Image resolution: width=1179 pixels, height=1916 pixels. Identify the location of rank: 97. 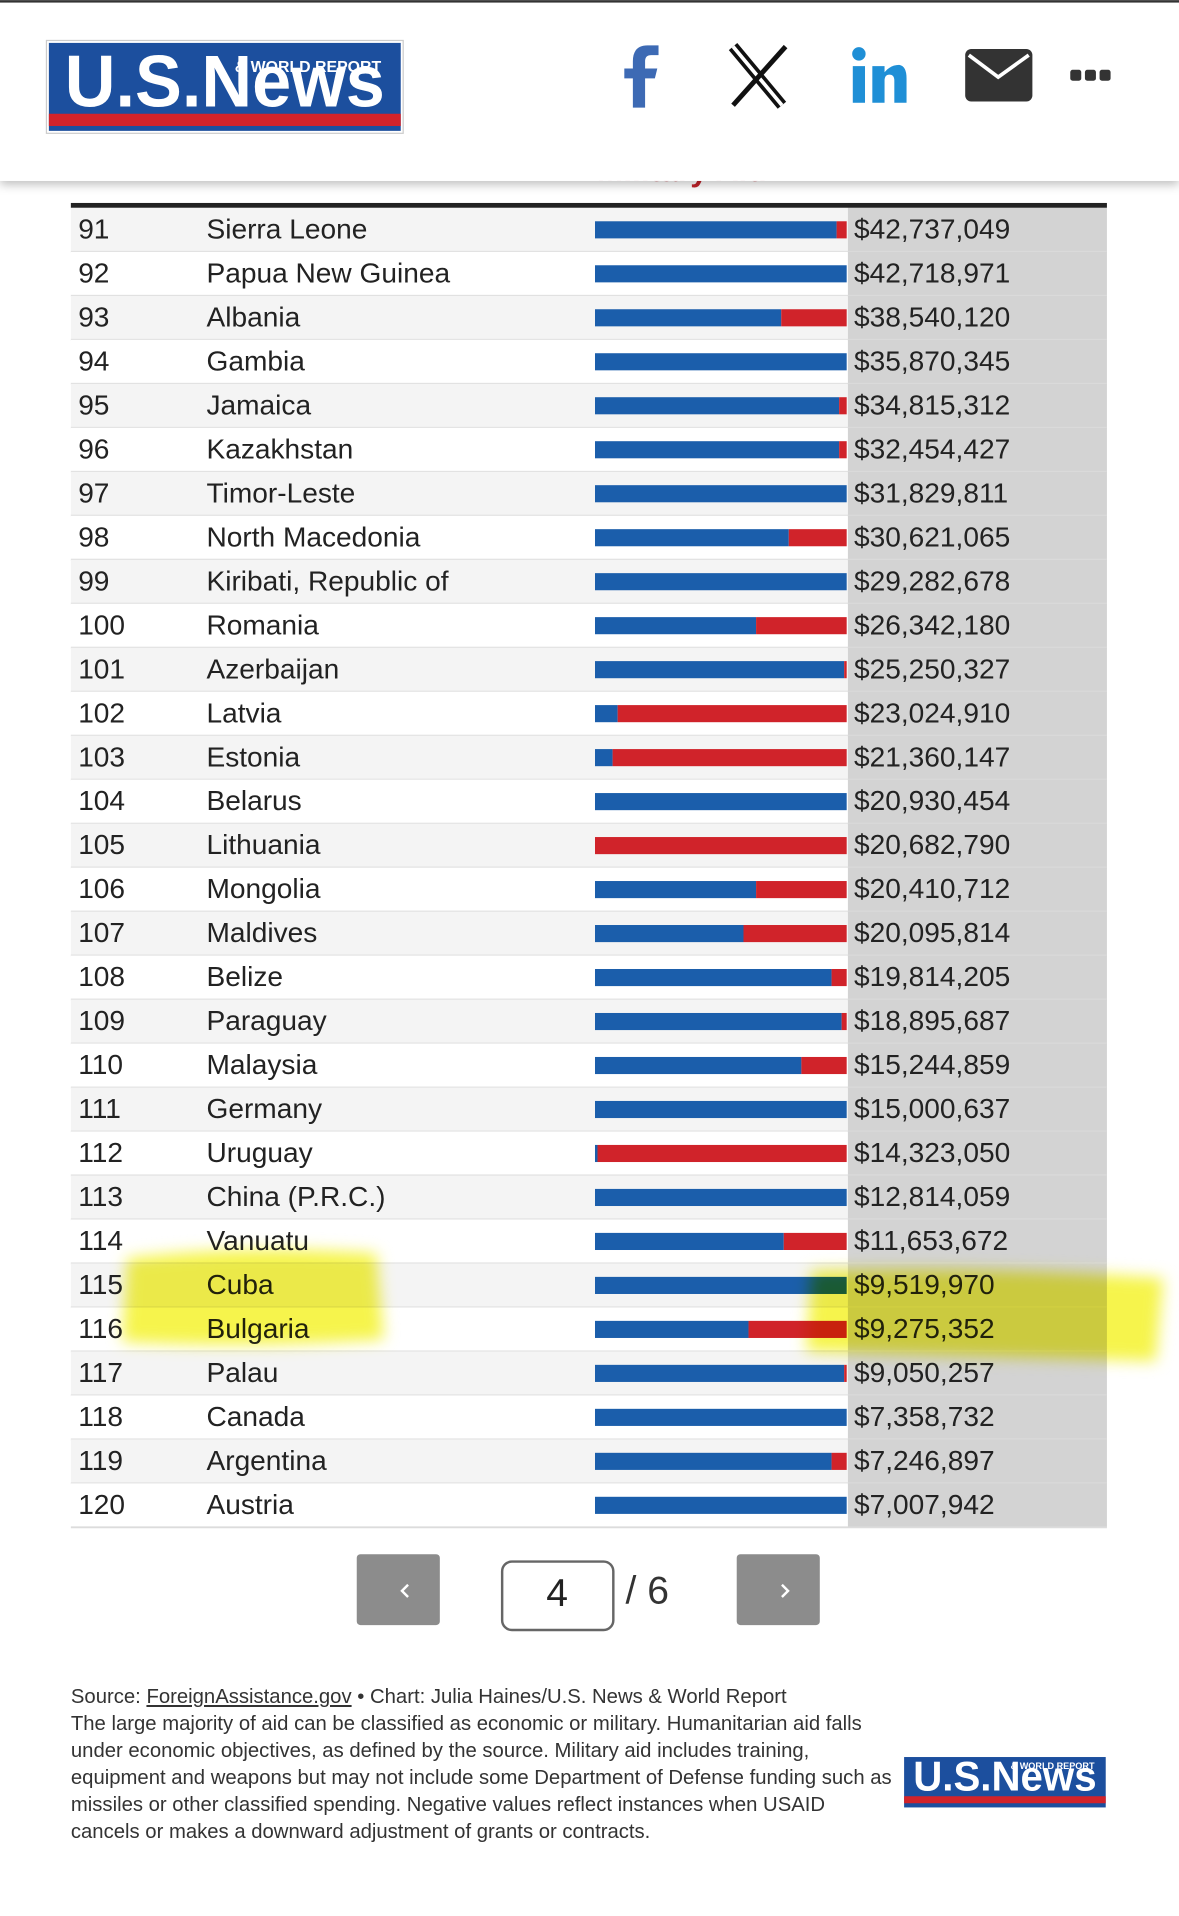
(93, 492).